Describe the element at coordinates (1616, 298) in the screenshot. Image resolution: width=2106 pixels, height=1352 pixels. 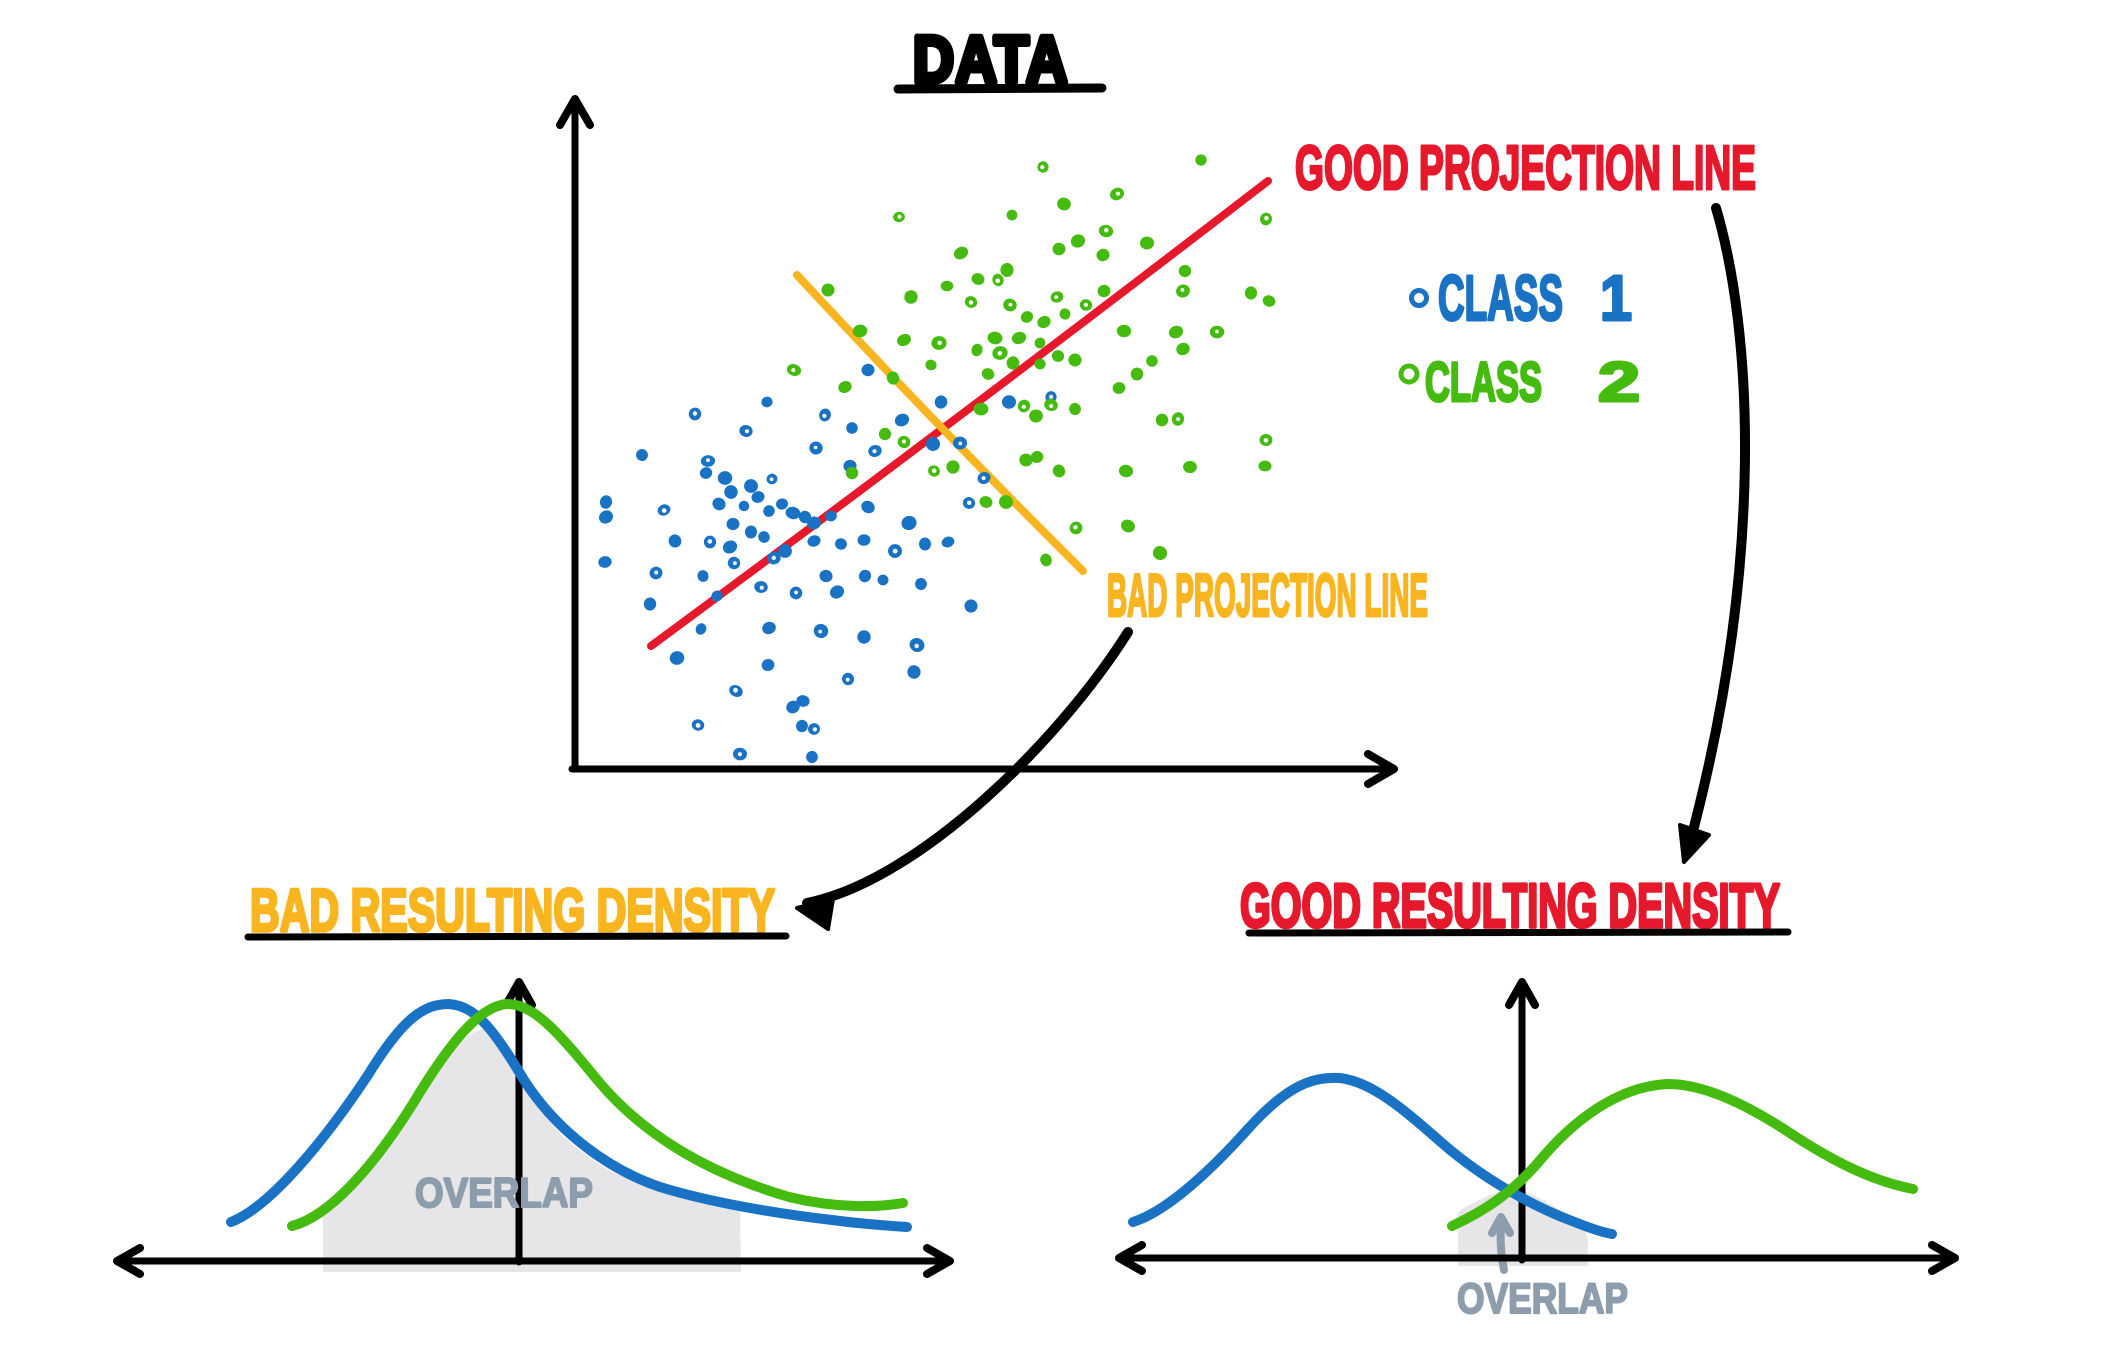
I see `svg-text: 1` at that location.